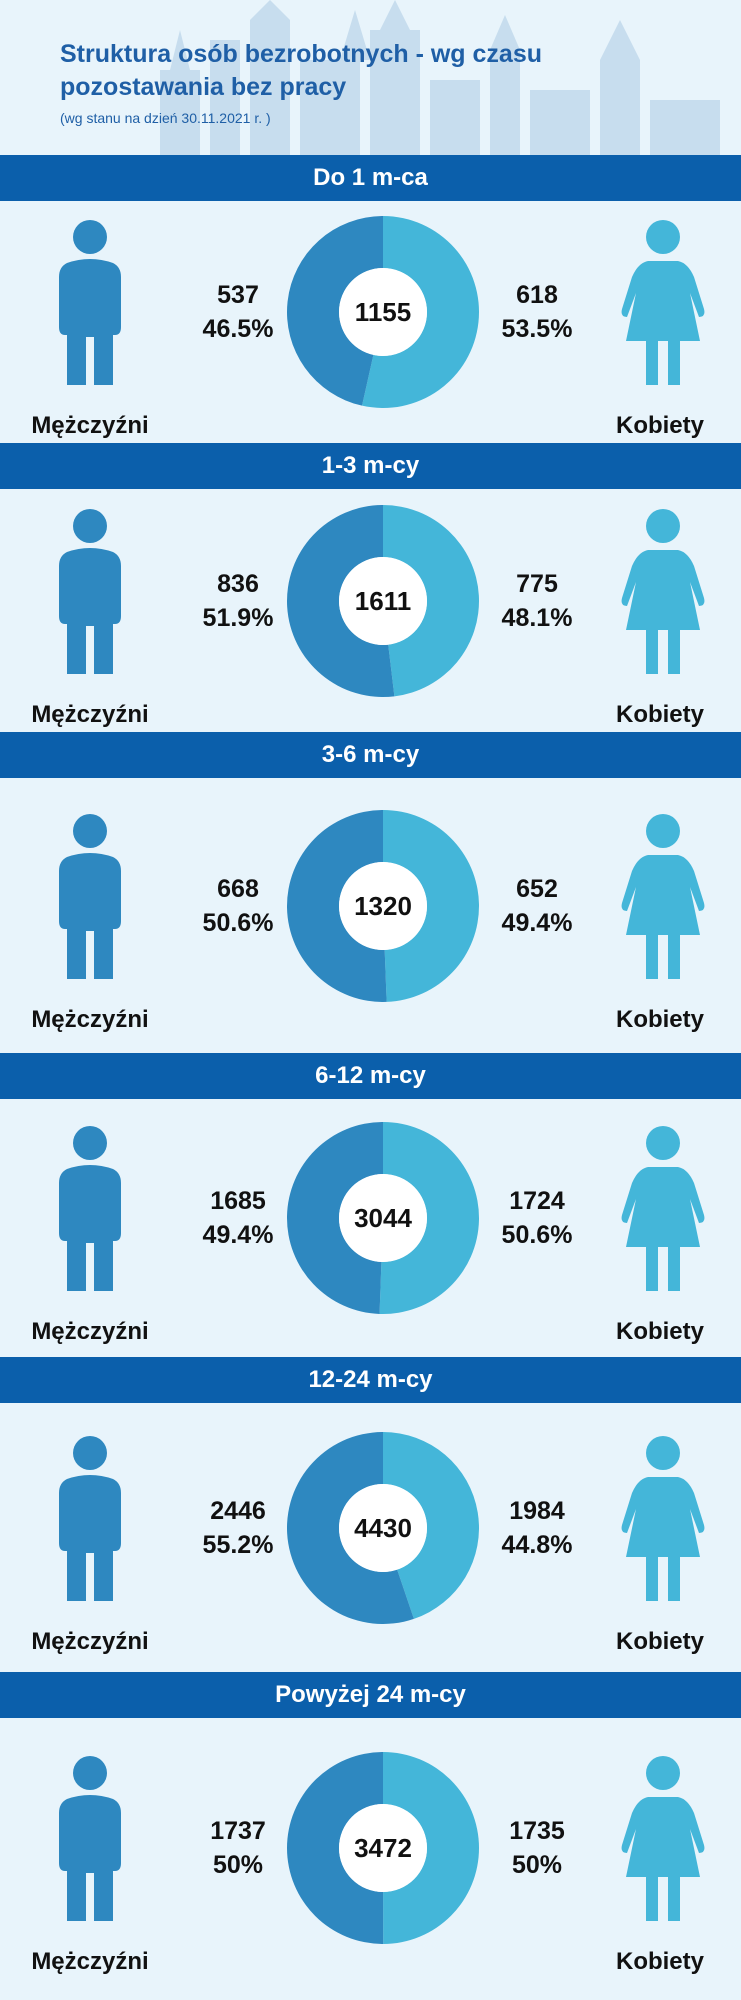 This screenshot has height=2000, width=741. Describe the element at coordinates (238, 906) in the screenshot. I see `men-value: 668 50.6%` at that location.